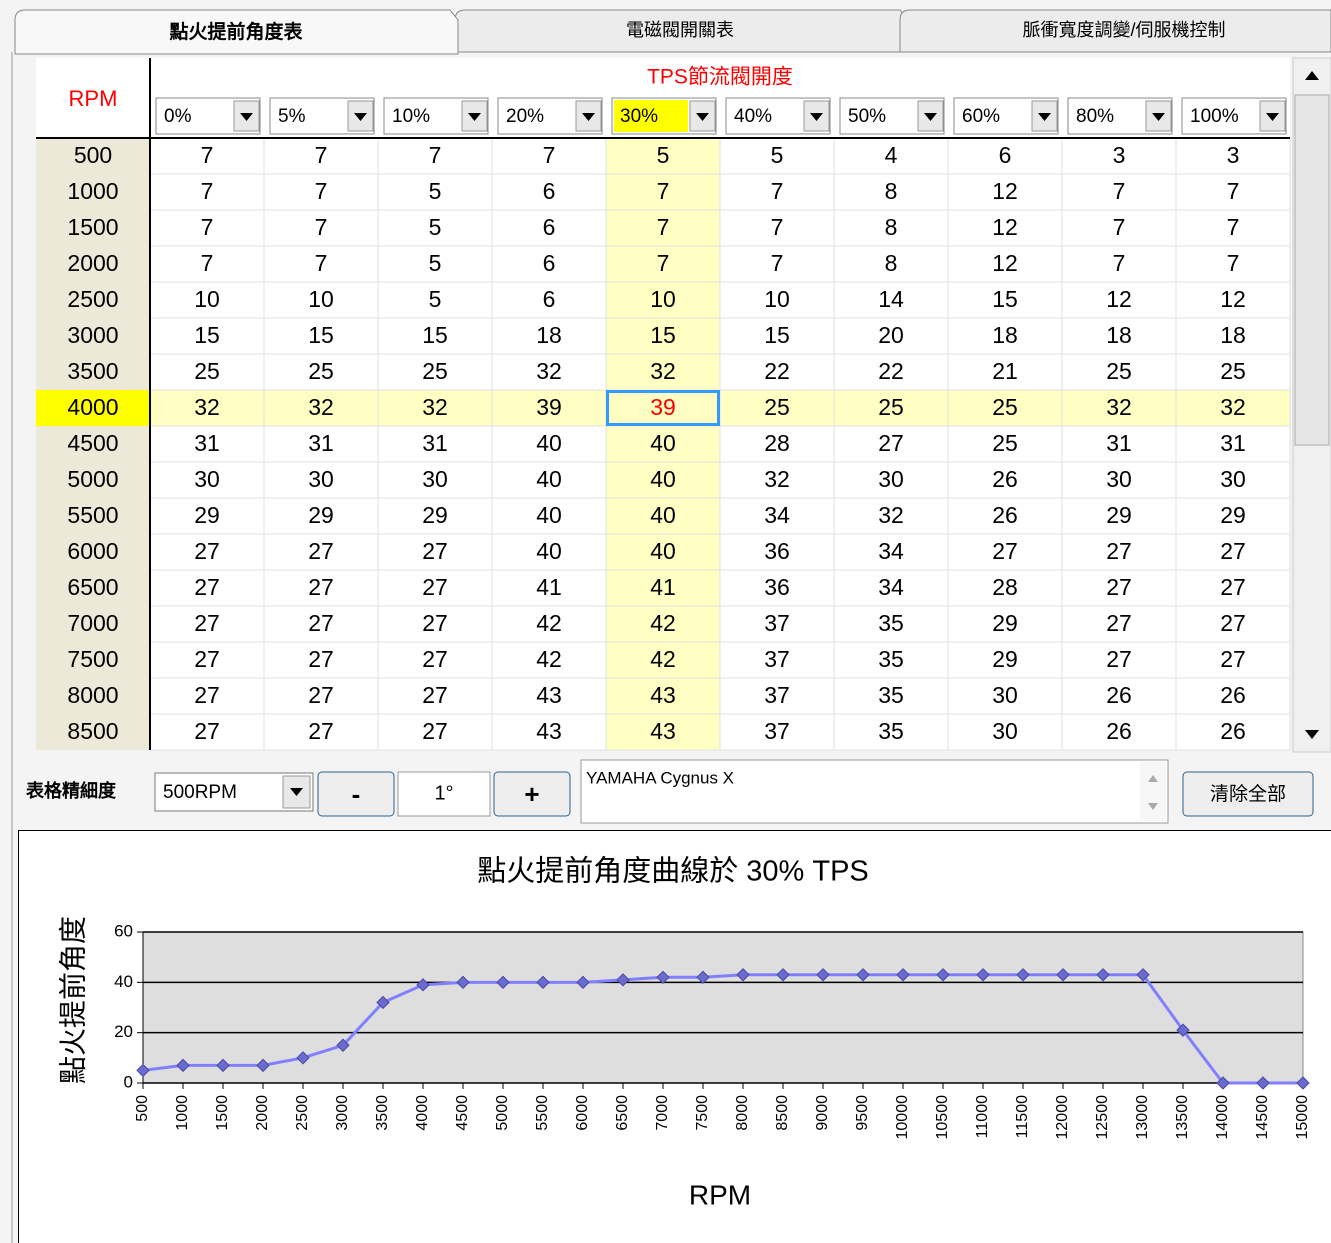 The width and height of the screenshot is (1331, 1243). I want to click on plus-button, so click(532, 794).